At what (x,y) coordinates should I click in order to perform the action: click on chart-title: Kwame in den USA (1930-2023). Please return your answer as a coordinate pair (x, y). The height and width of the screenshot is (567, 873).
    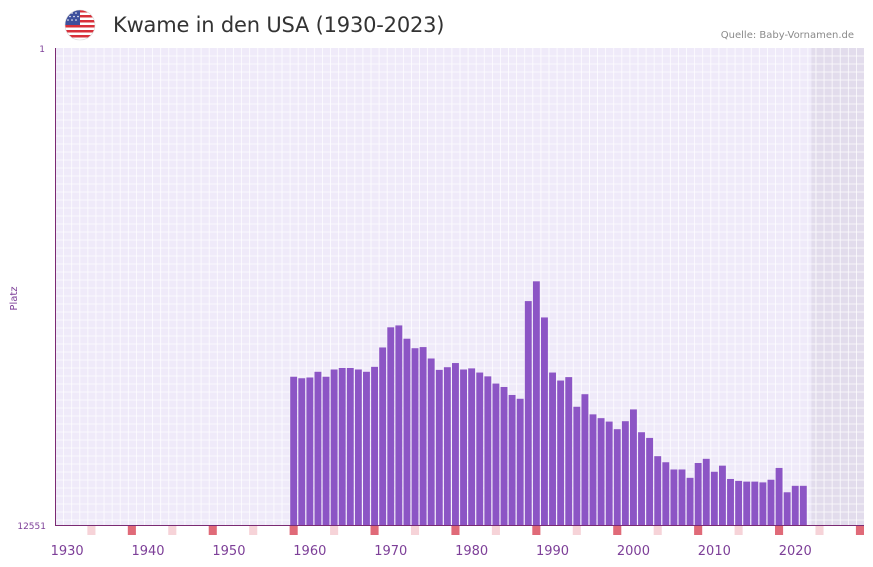
    Looking at the image, I should click on (279, 25).